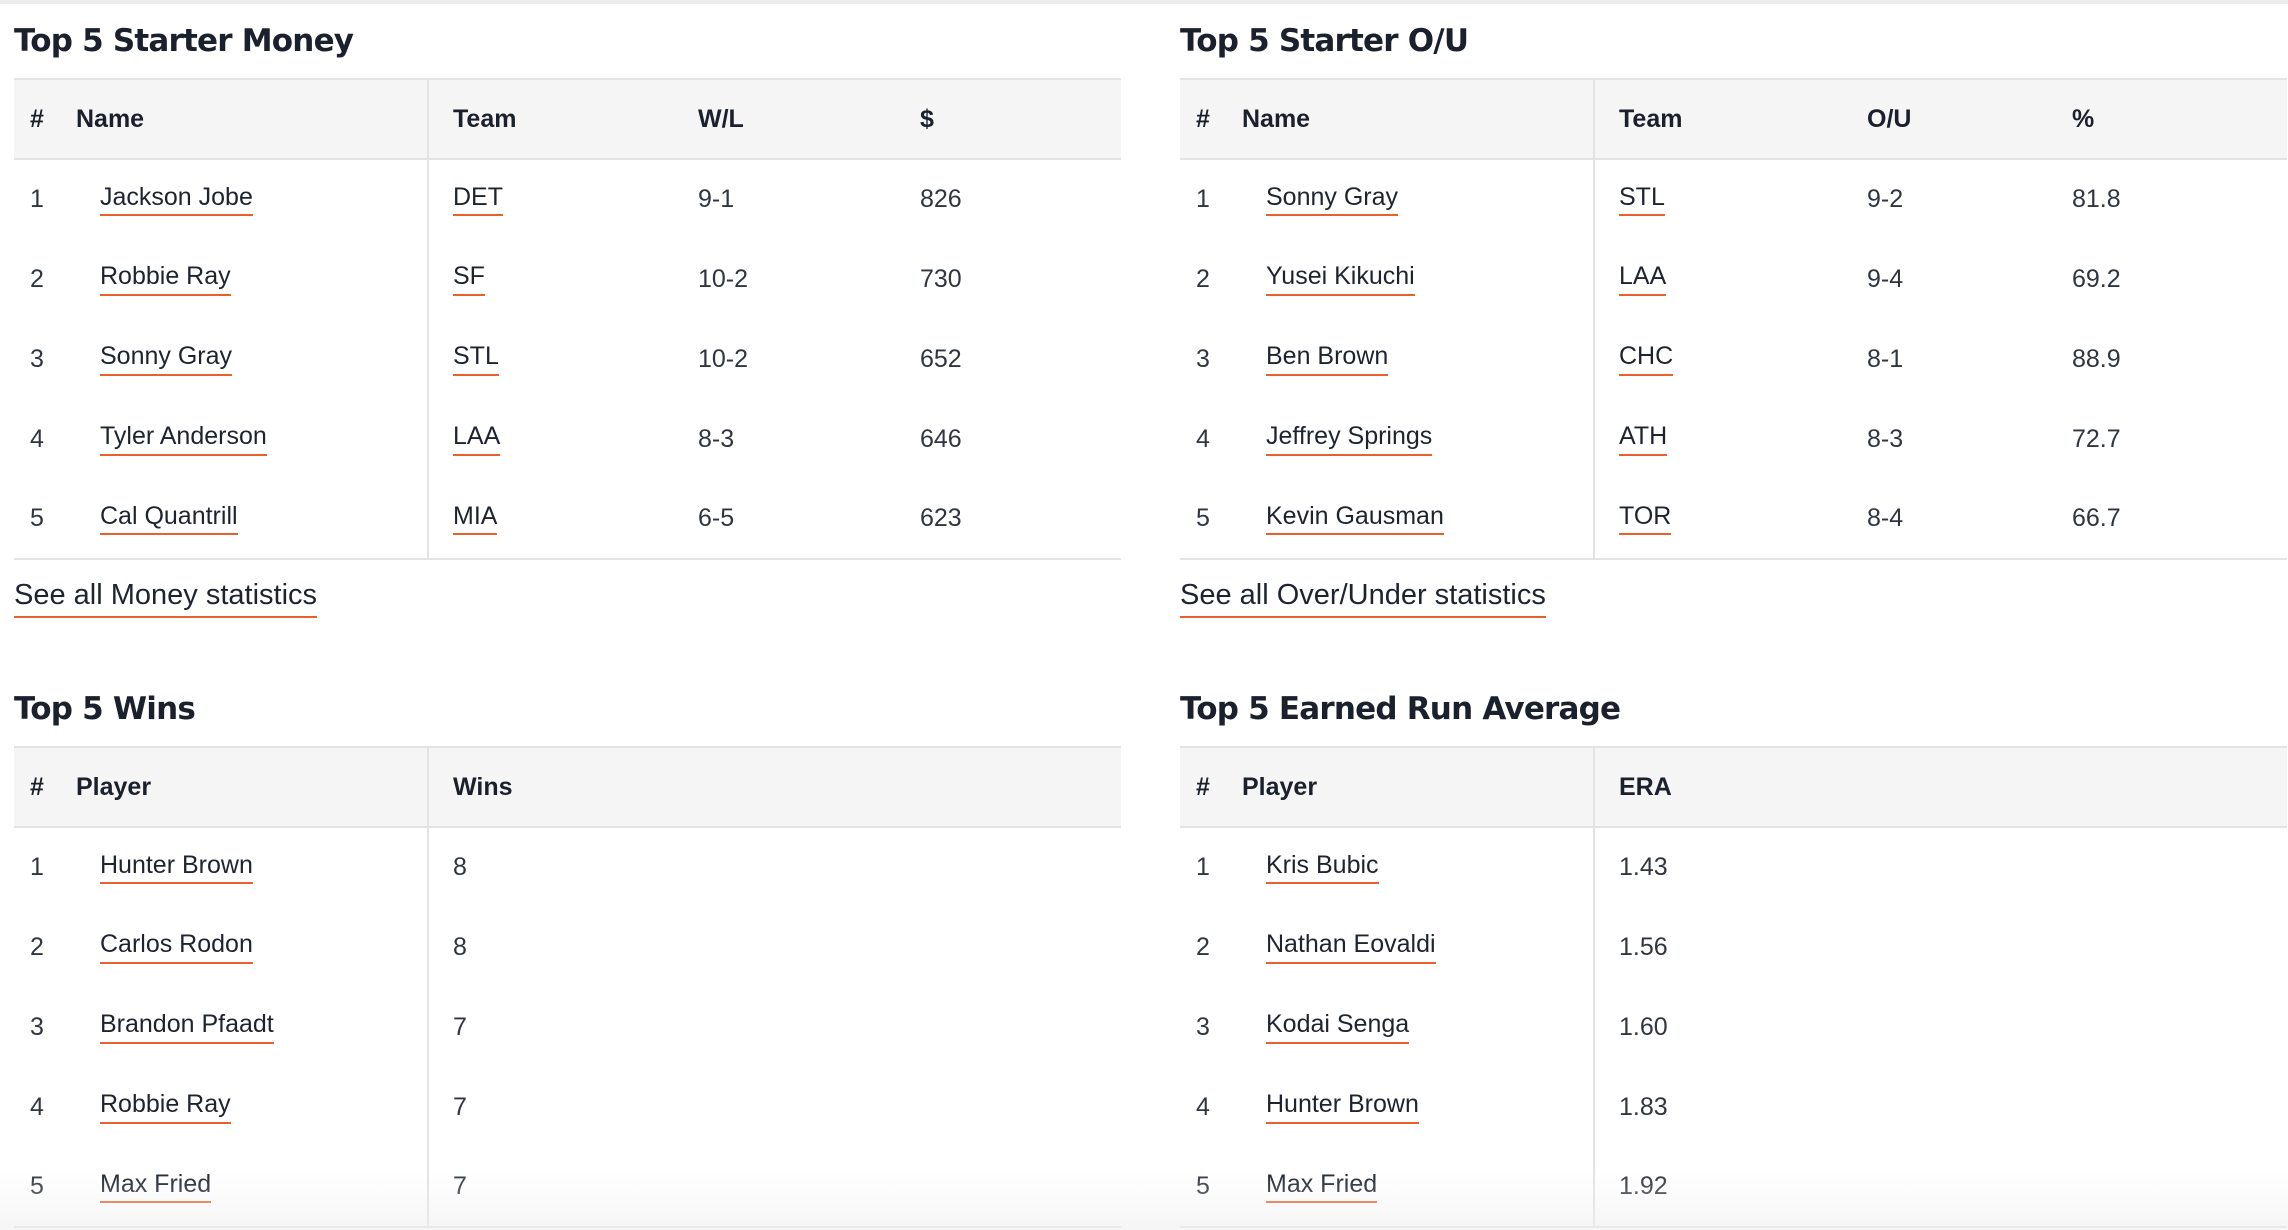 This screenshot has height=1230, width=2288. What do you see at coordinates (1418, 1027) in the screenshot?
I see `player-cell: Kodai Senga` at bounding box center [1418, 1027].